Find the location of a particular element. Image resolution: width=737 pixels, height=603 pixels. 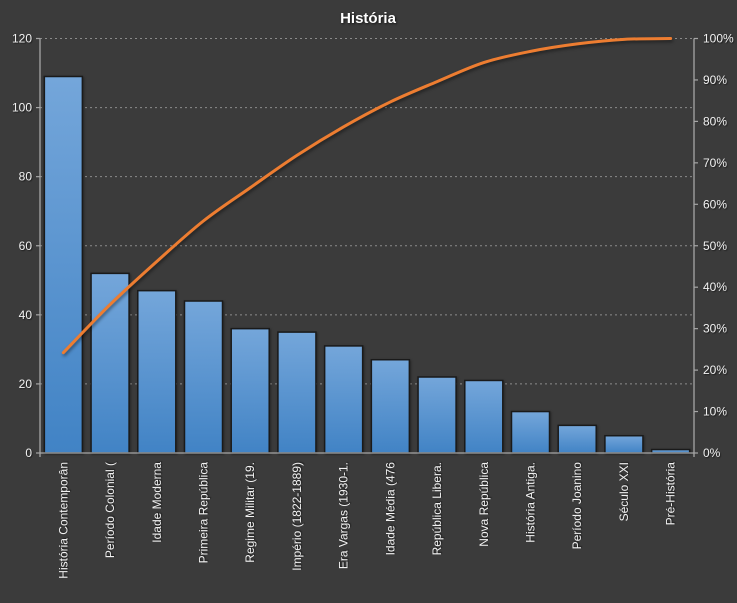

category-label: República Libera. is located at coordinates (437, 508).